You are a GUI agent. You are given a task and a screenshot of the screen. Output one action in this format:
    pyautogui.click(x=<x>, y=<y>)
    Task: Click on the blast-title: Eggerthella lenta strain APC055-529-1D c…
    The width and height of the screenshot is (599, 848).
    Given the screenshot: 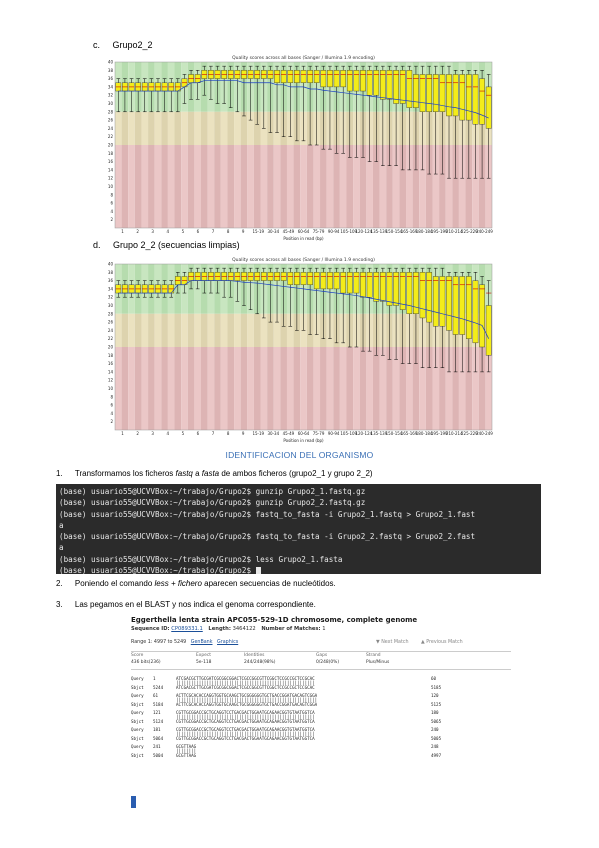 What is the action you would take?
    pyautogui.click(x=274, y=620)
    